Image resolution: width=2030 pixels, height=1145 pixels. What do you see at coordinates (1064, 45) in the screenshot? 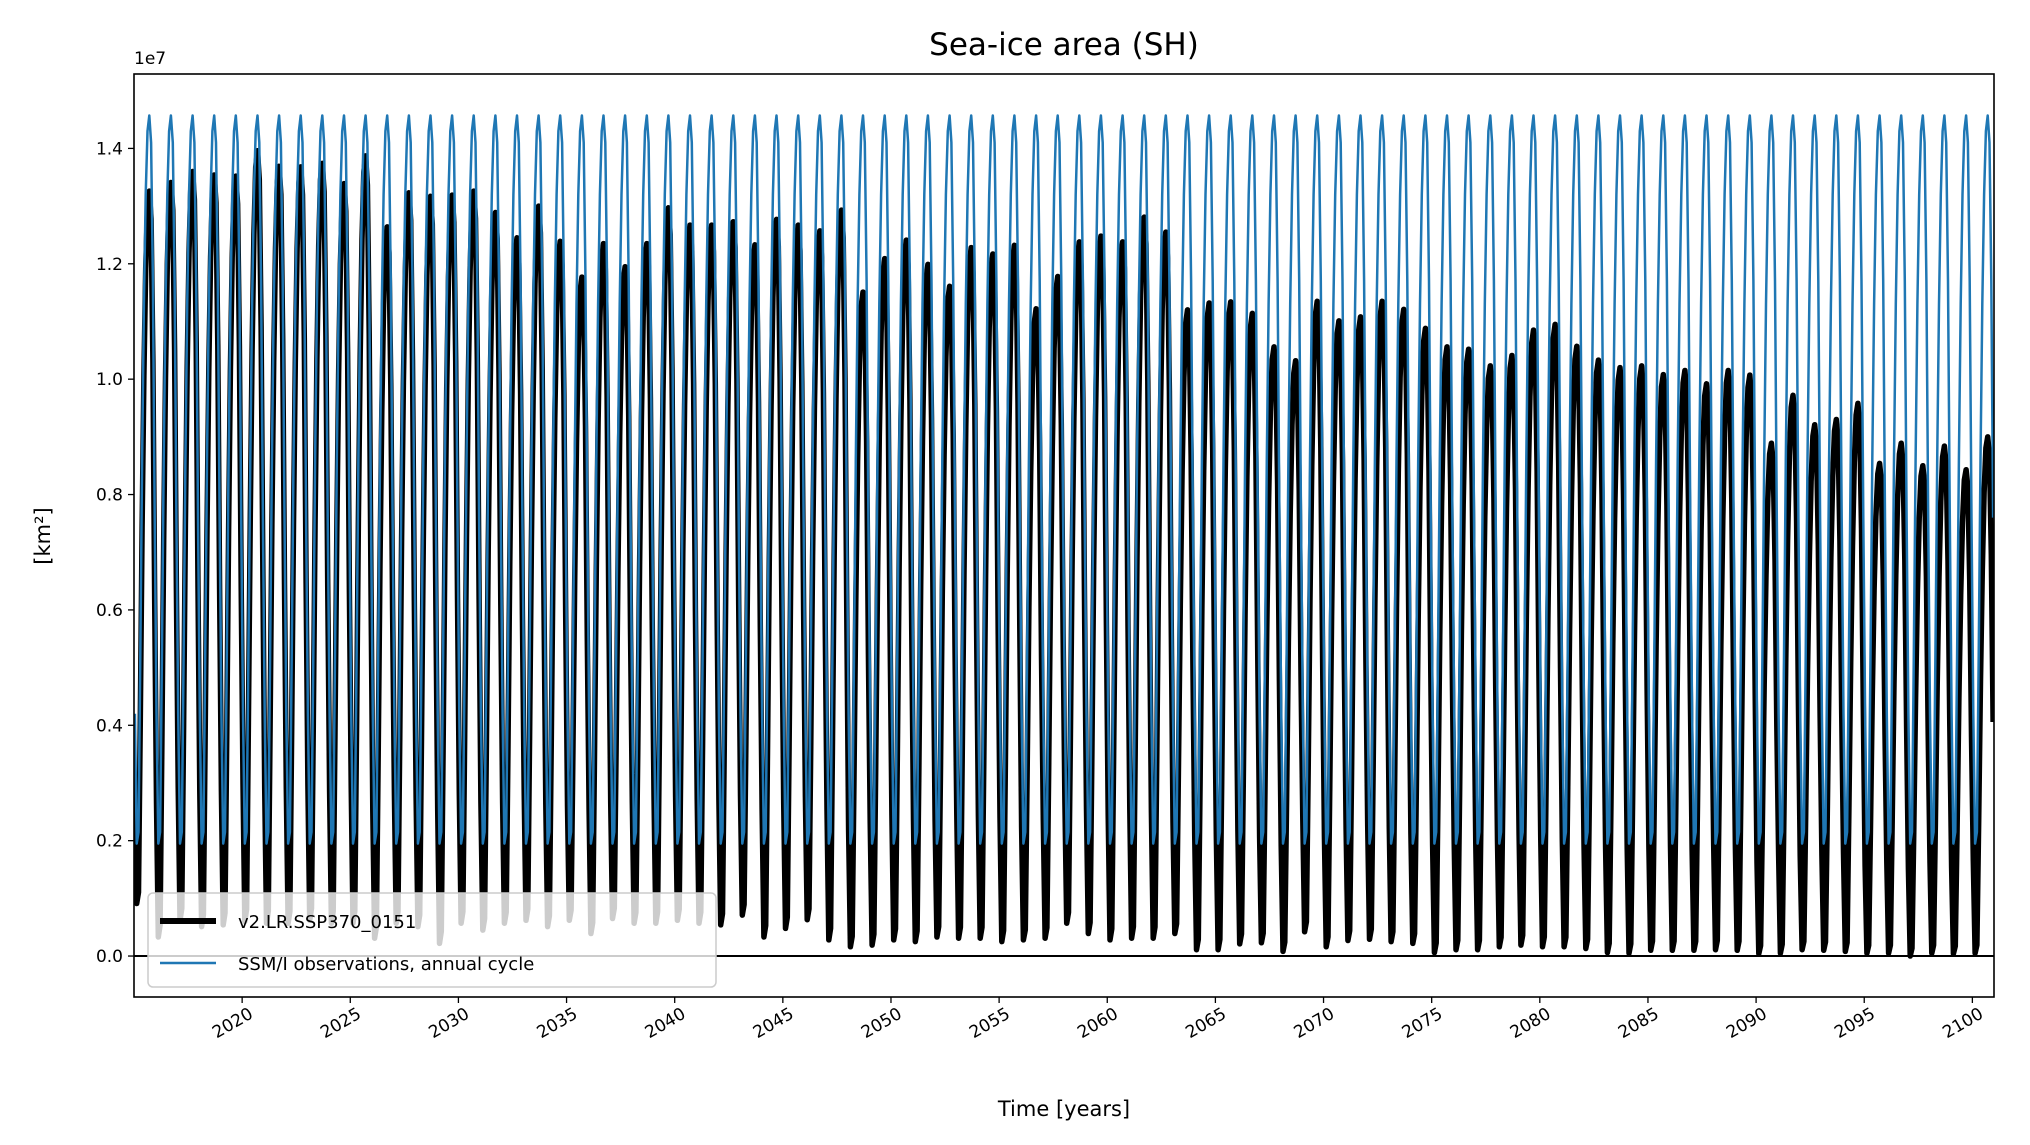
I see `chart-title: Sea-ice area (SH)` at bounding box center [1064, 45].